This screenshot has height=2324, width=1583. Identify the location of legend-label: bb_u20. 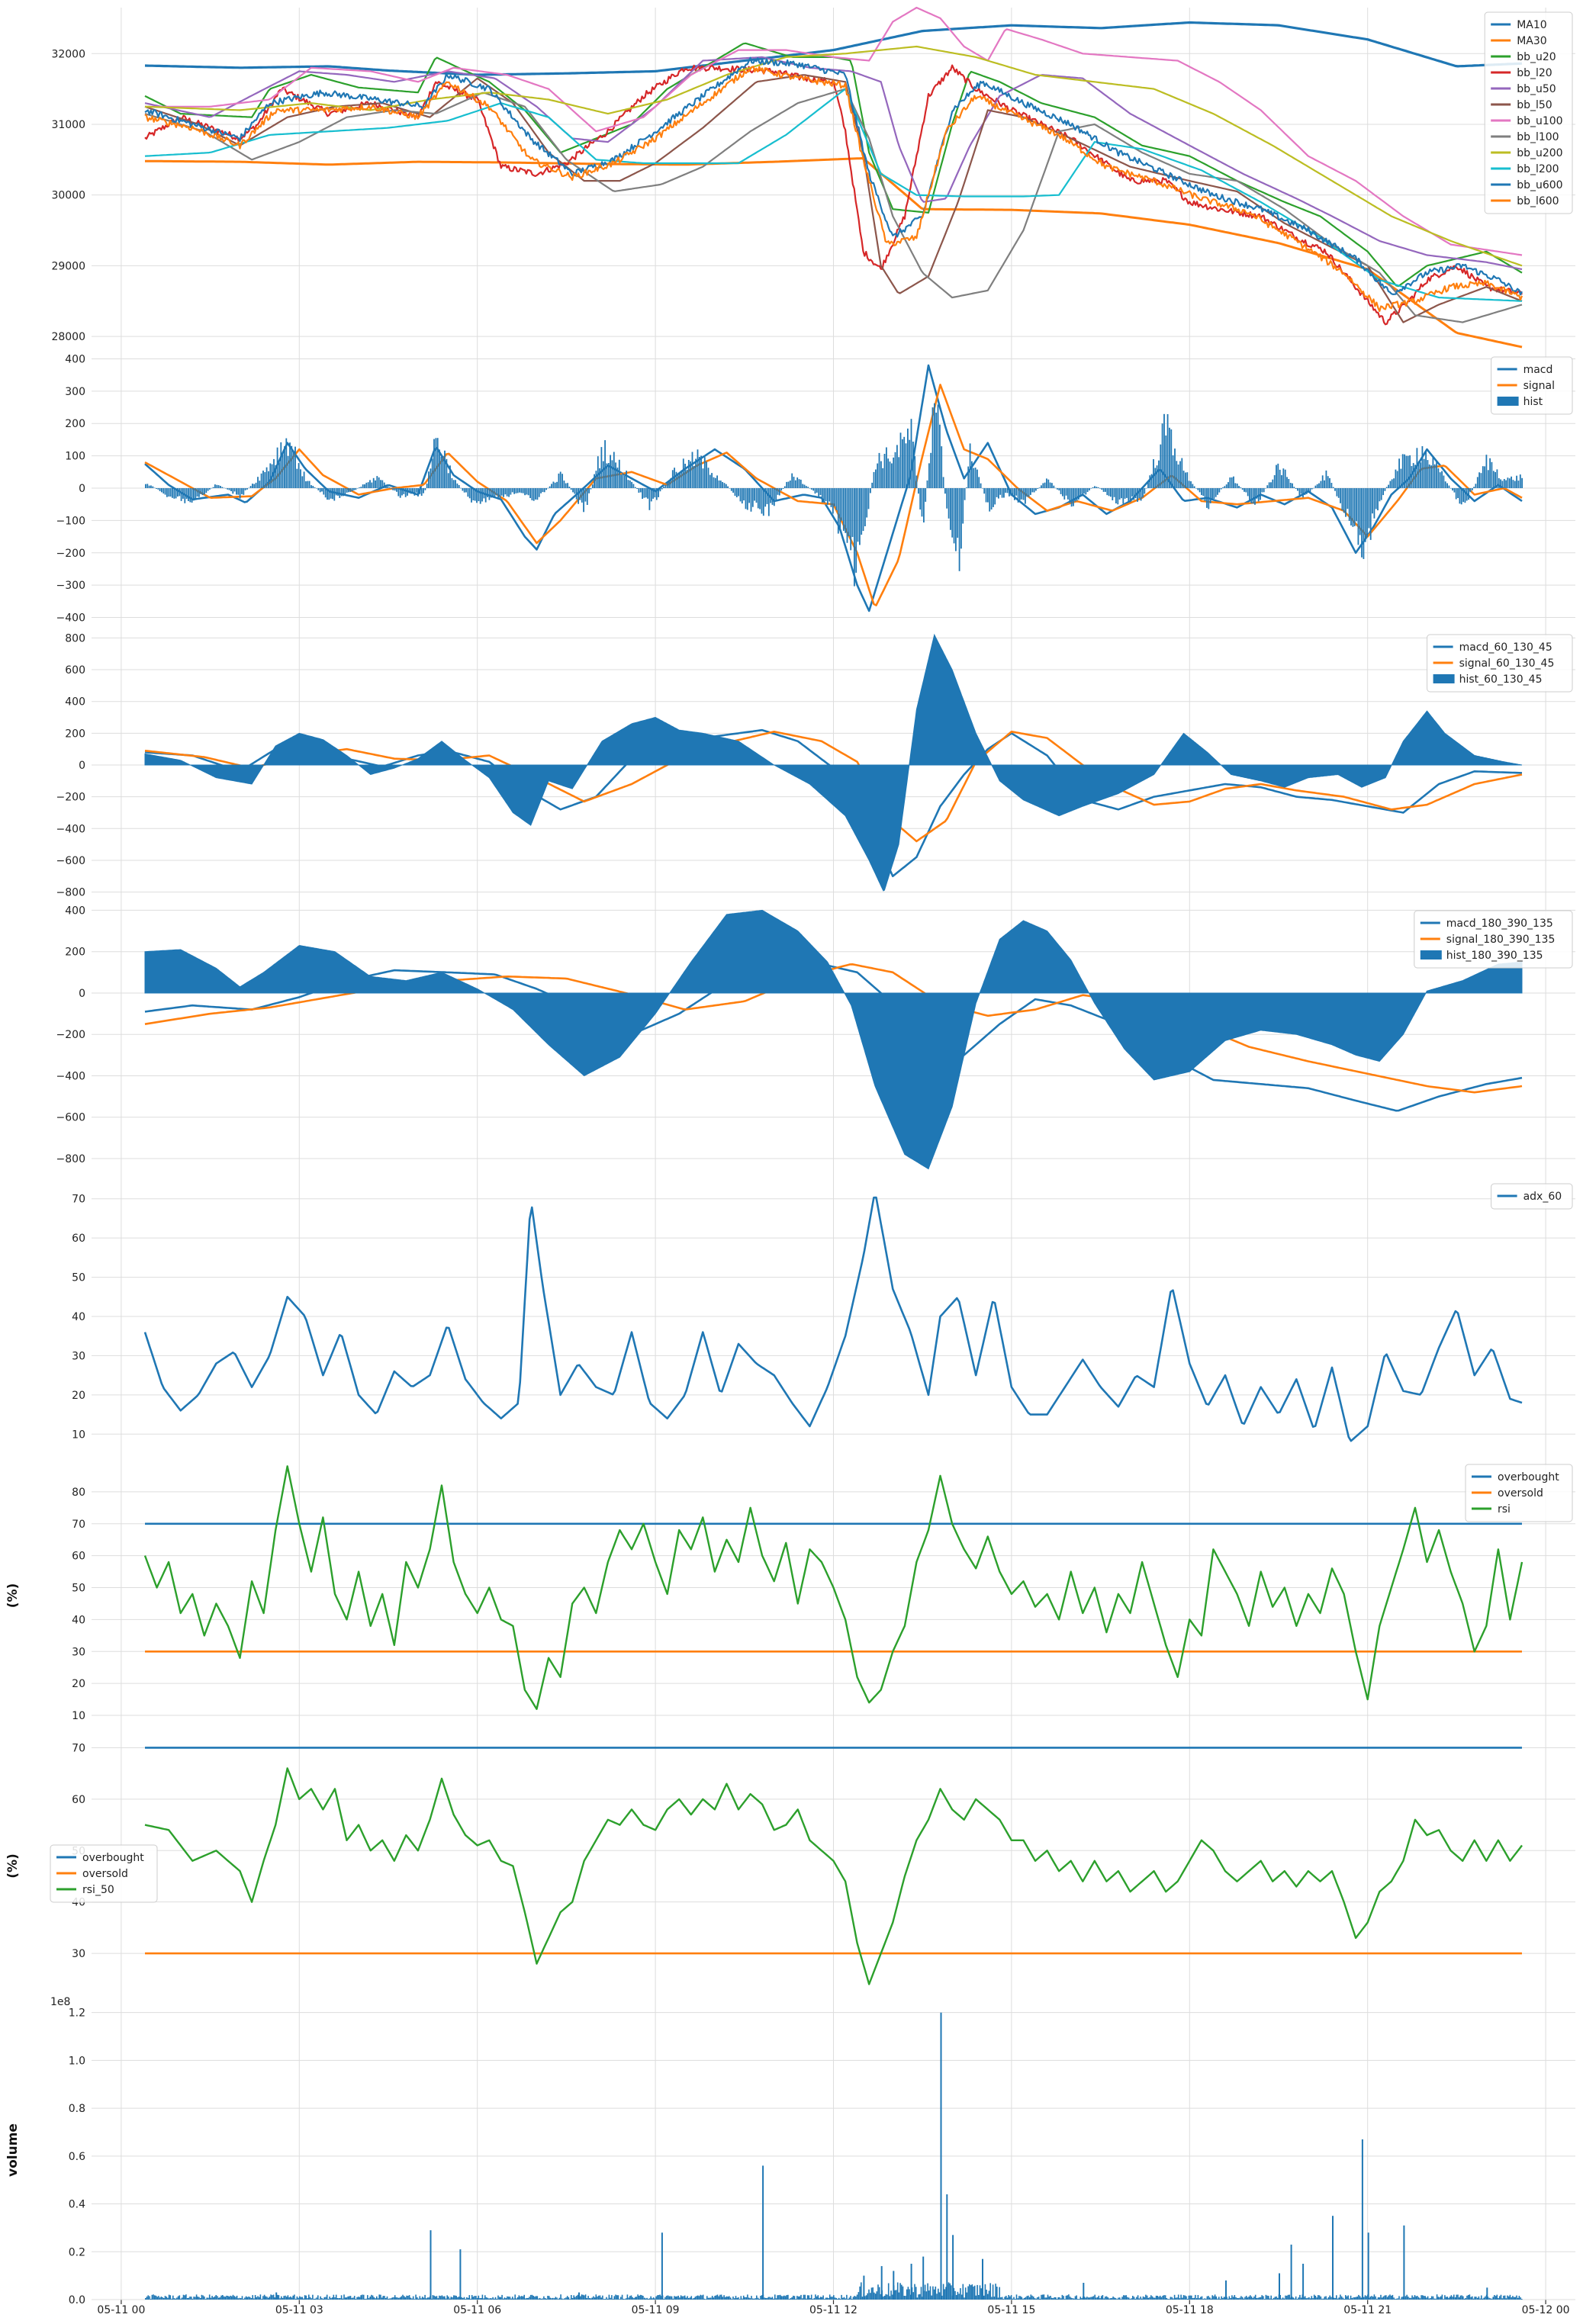
(1536, 57).